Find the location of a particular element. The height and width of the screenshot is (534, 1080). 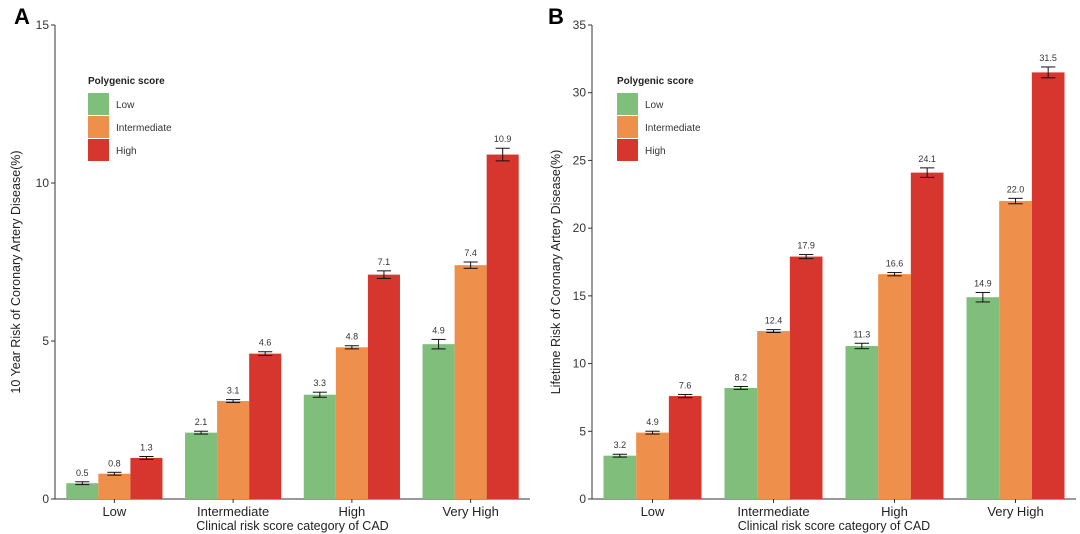

y-tick-label: 35 is located at coordinates (580, 25).